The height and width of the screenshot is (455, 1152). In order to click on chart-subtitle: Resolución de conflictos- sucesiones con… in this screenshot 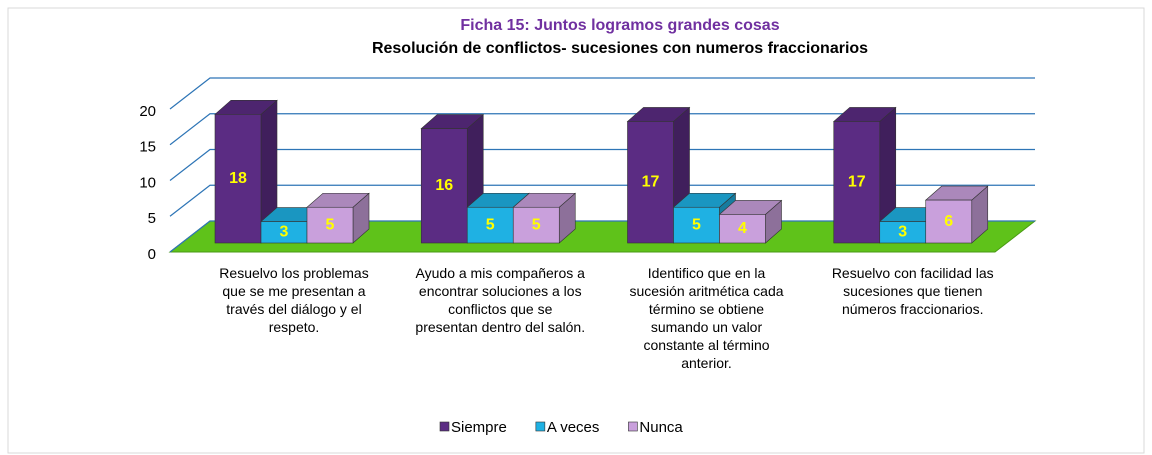, I will do `click(620, 48)`.